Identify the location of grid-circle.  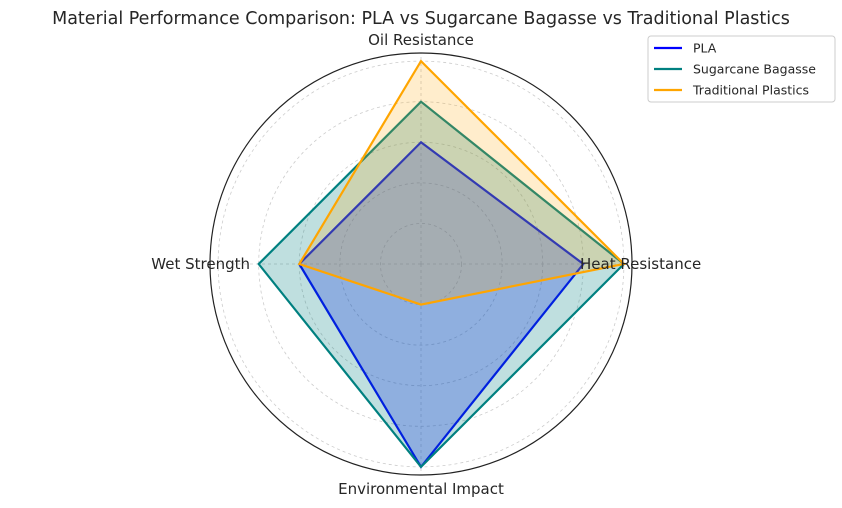
(421, 264).